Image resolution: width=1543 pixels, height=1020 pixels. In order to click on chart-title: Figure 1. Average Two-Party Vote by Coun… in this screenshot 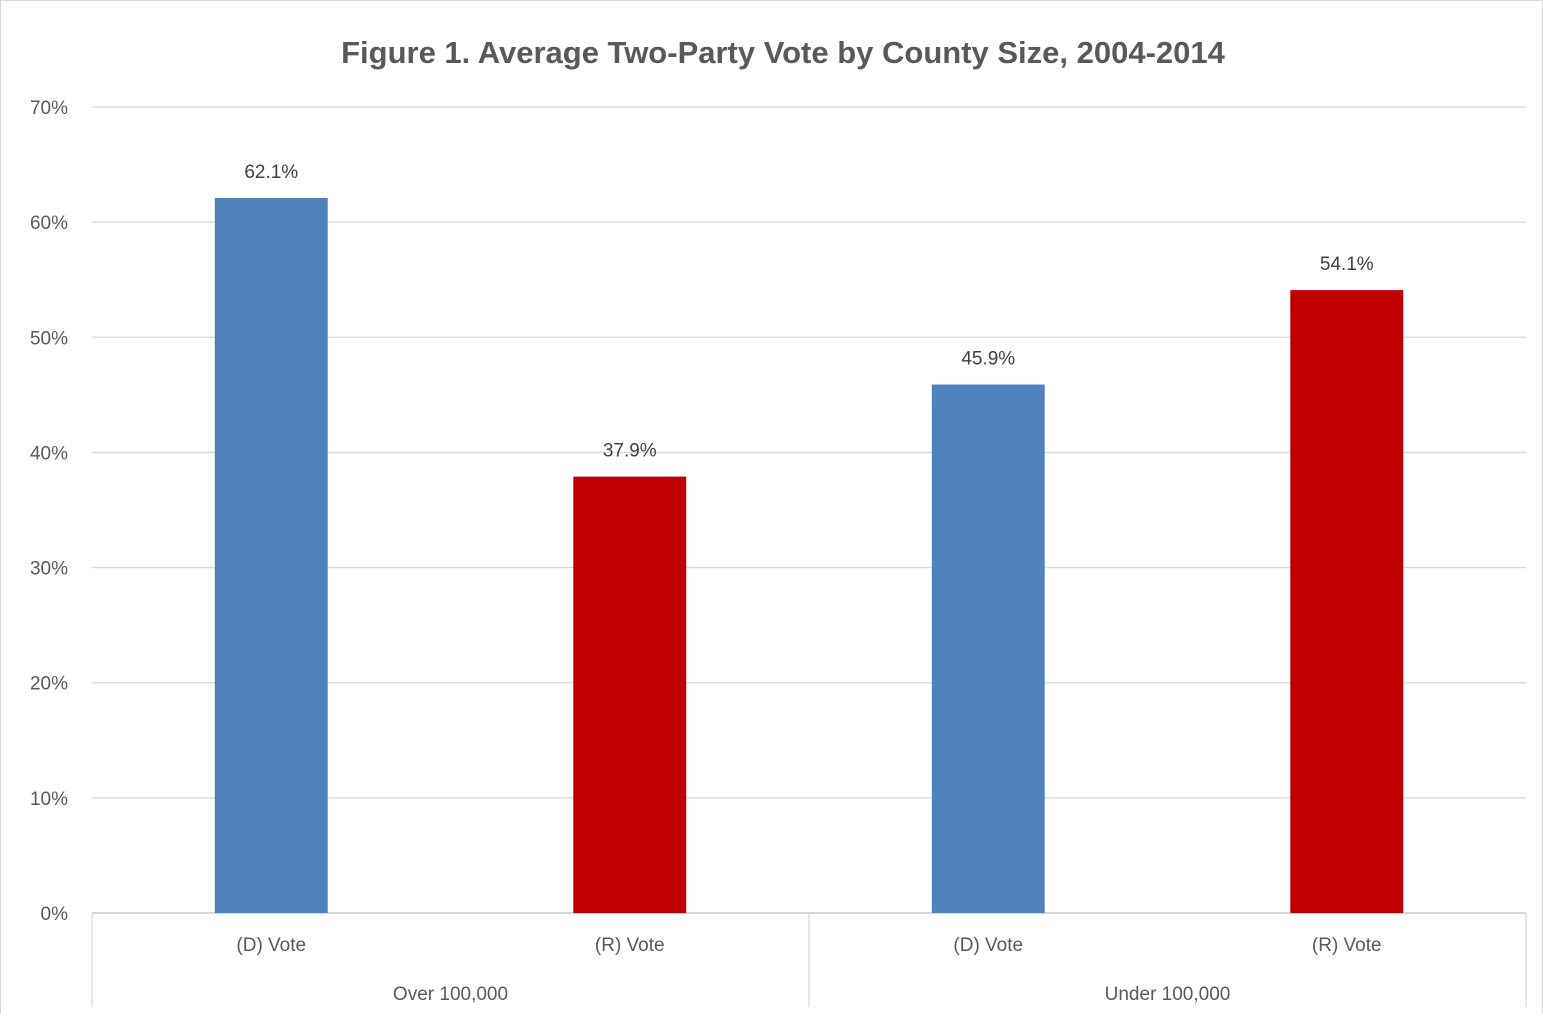, I will do `click(783, 52)`.